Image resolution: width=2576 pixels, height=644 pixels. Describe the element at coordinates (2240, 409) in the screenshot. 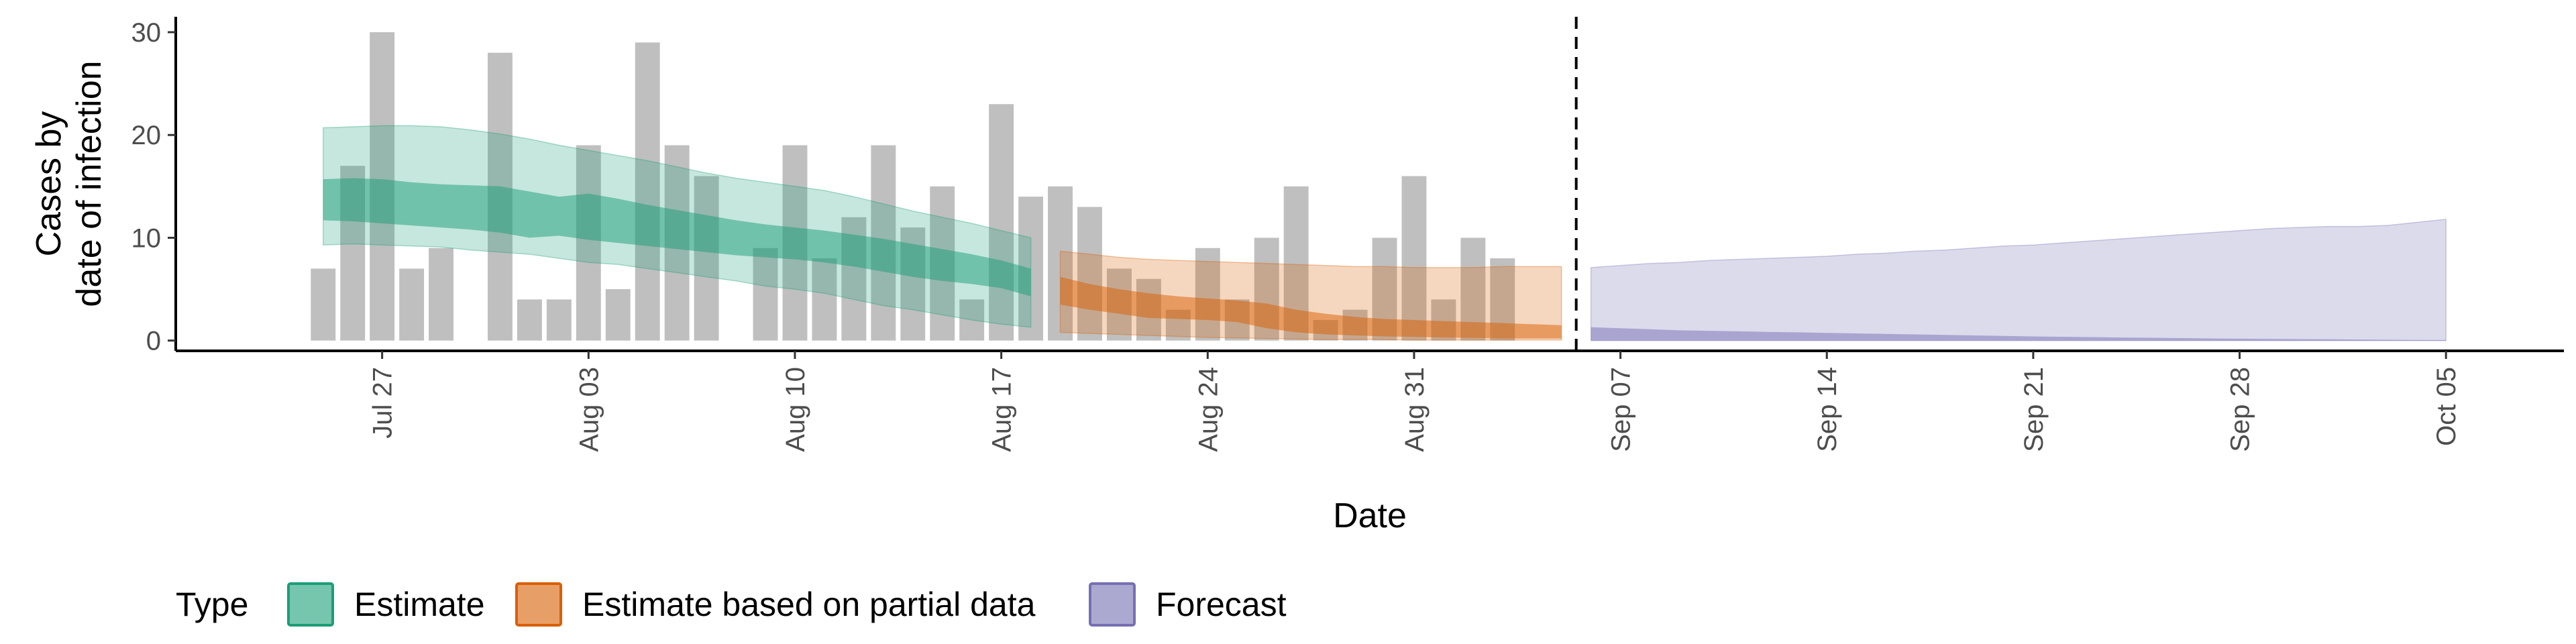

I see `x-tick-label: Sep 28` at that location.